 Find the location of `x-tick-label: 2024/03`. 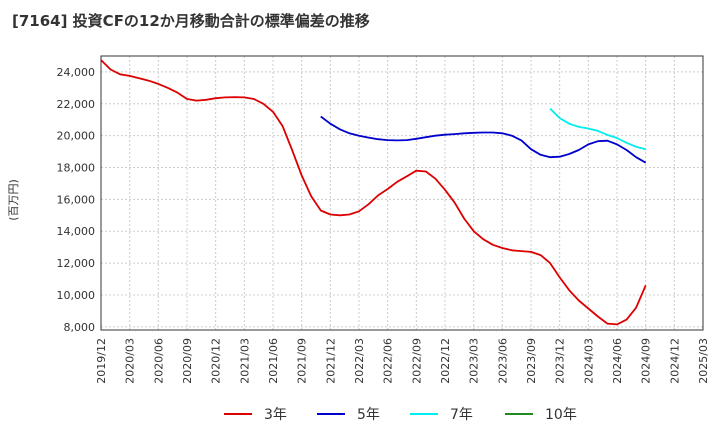

x-tick-label: 2024/03 is located at coordinates (588, 361).